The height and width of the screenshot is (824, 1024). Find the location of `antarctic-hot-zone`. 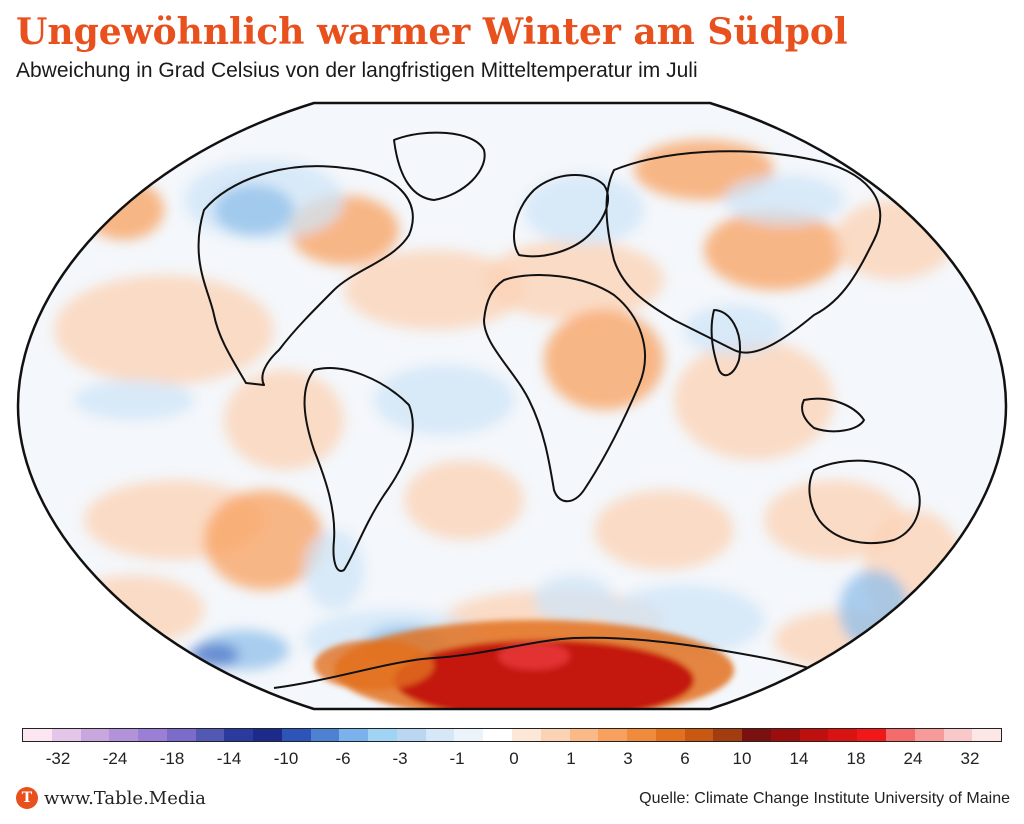

antarctic-hot-zone is located at coordinates (544, 674).